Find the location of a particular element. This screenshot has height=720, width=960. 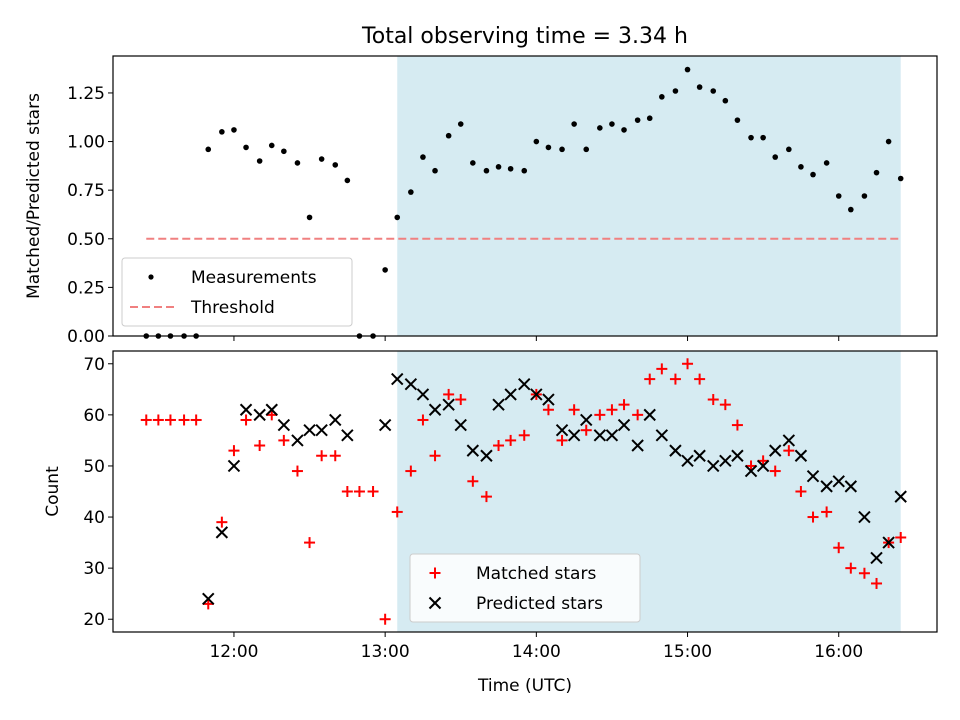

bot-ytick-label: 30 is located at coordinates (94, 569).